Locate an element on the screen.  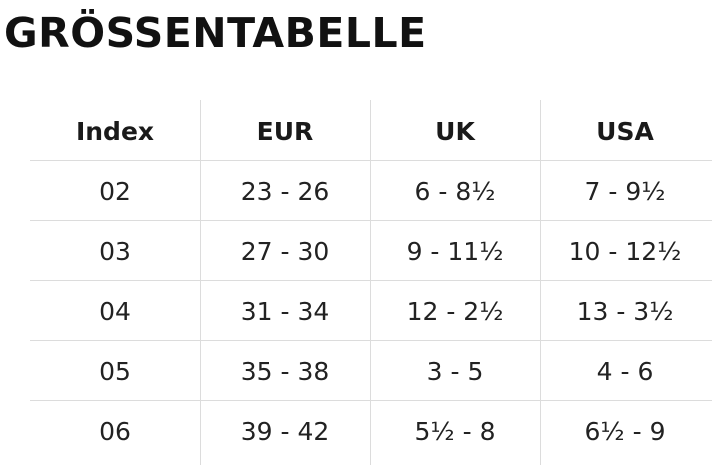
table-cell: 7 - 9½ is located at coordinates (625, 191).